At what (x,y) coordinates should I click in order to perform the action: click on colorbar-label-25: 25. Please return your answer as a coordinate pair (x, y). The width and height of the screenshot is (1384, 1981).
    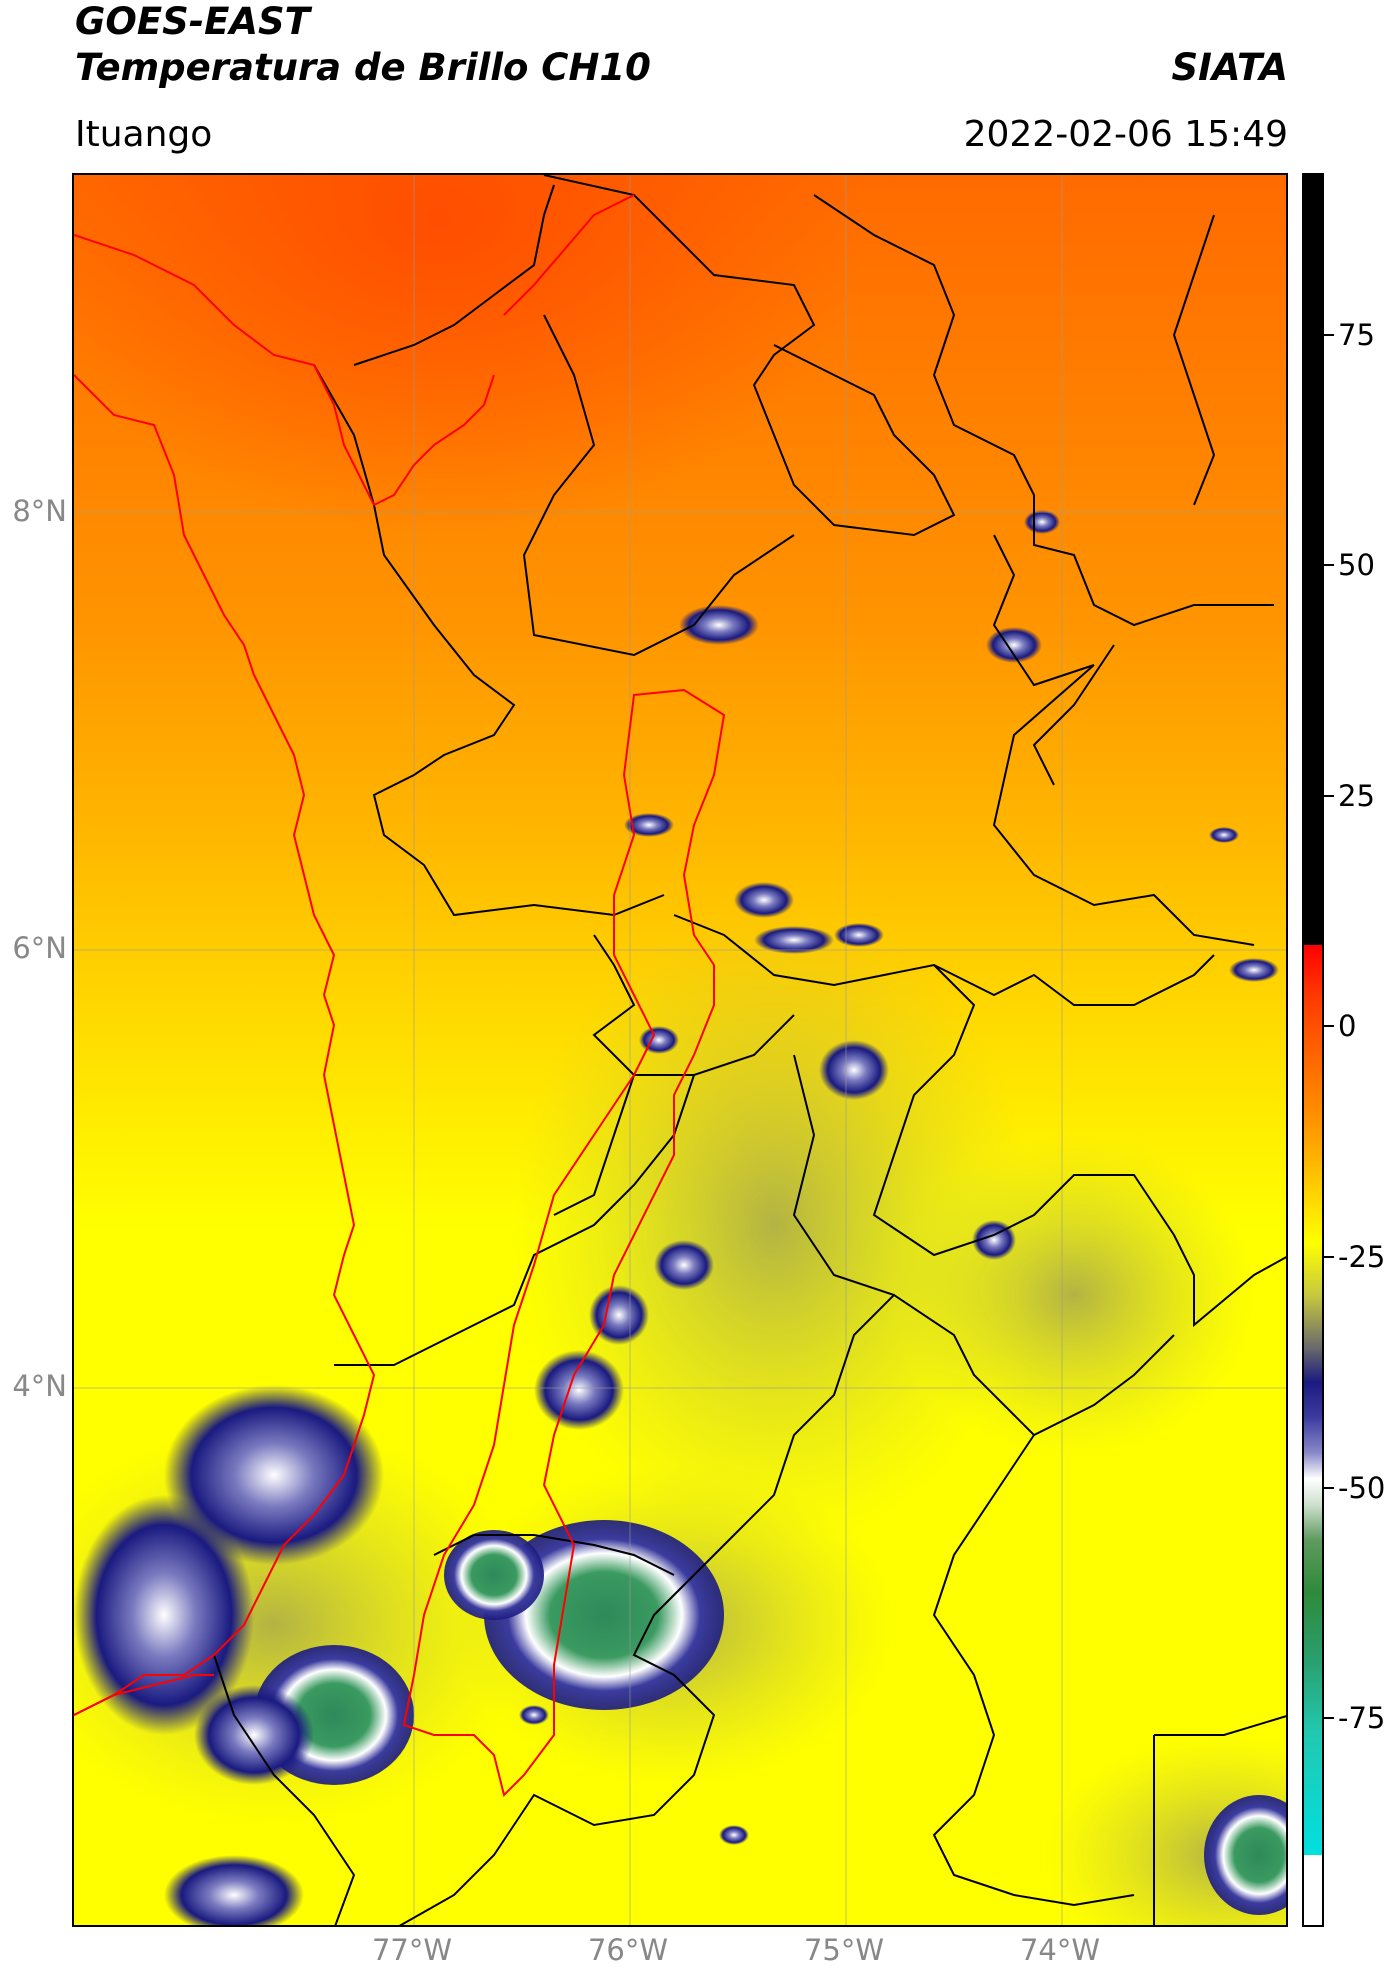
    Looking at the image, I should click on (1356, 796).